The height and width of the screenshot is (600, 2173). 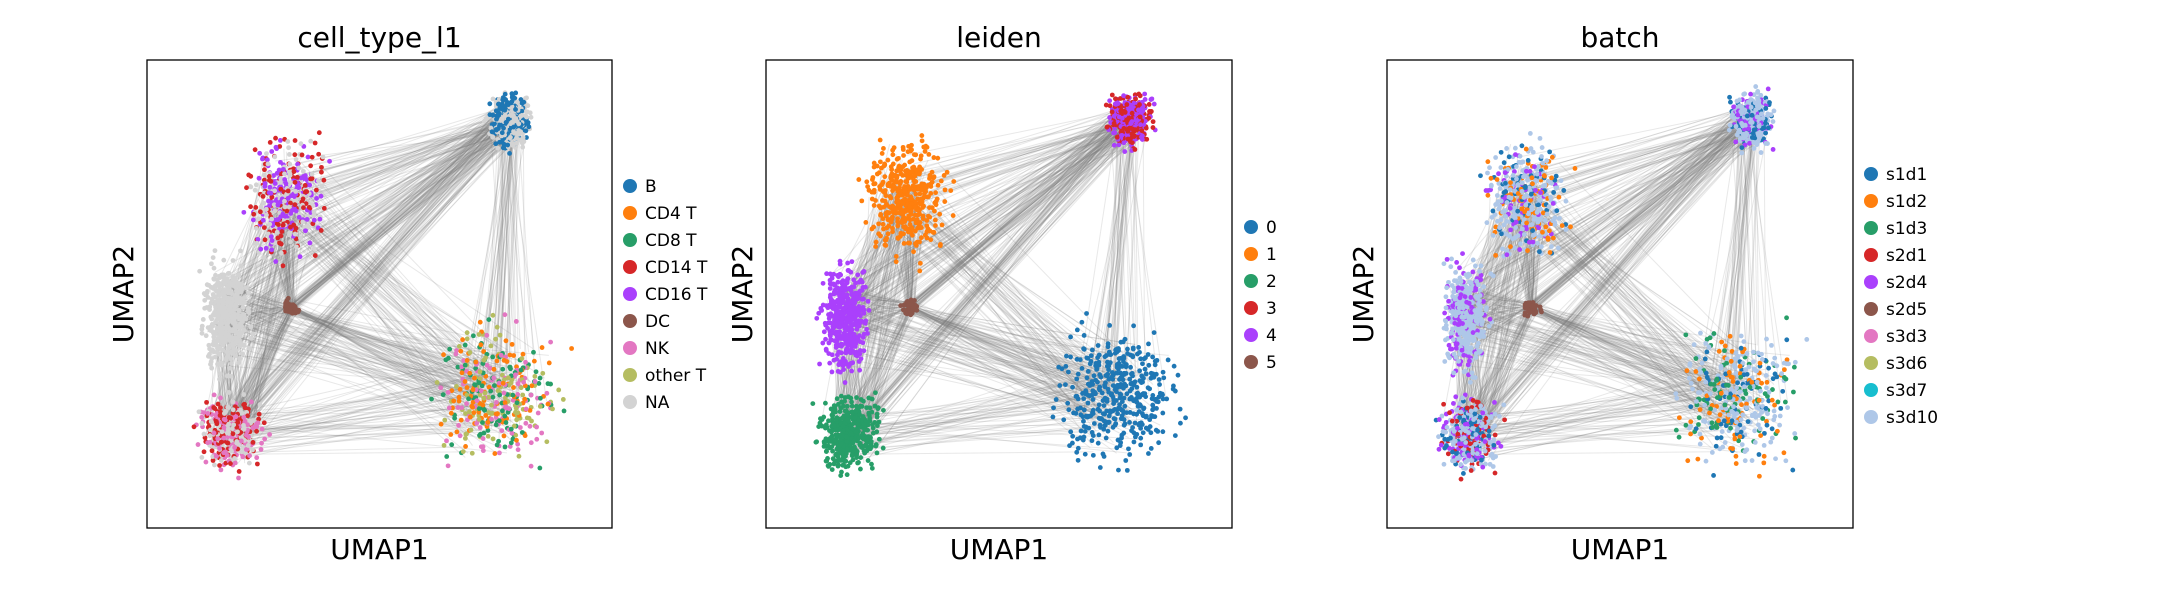 What do you see at coordinates (657, 403) in the screenshot?
I see `legend-label: NA` at bounding box center [657, 403].